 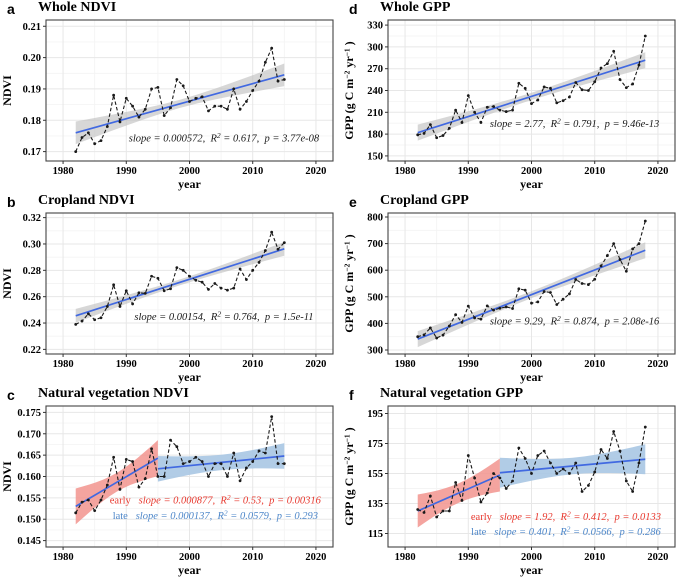 I want to click on svg-text: 0.28, so click(x=32, y=271).